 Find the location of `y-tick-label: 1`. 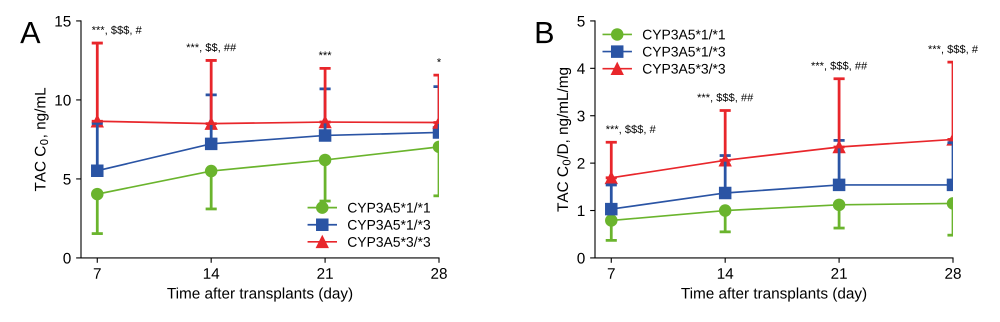

y-tick-label: 1 is located at coordinates (581, 211).